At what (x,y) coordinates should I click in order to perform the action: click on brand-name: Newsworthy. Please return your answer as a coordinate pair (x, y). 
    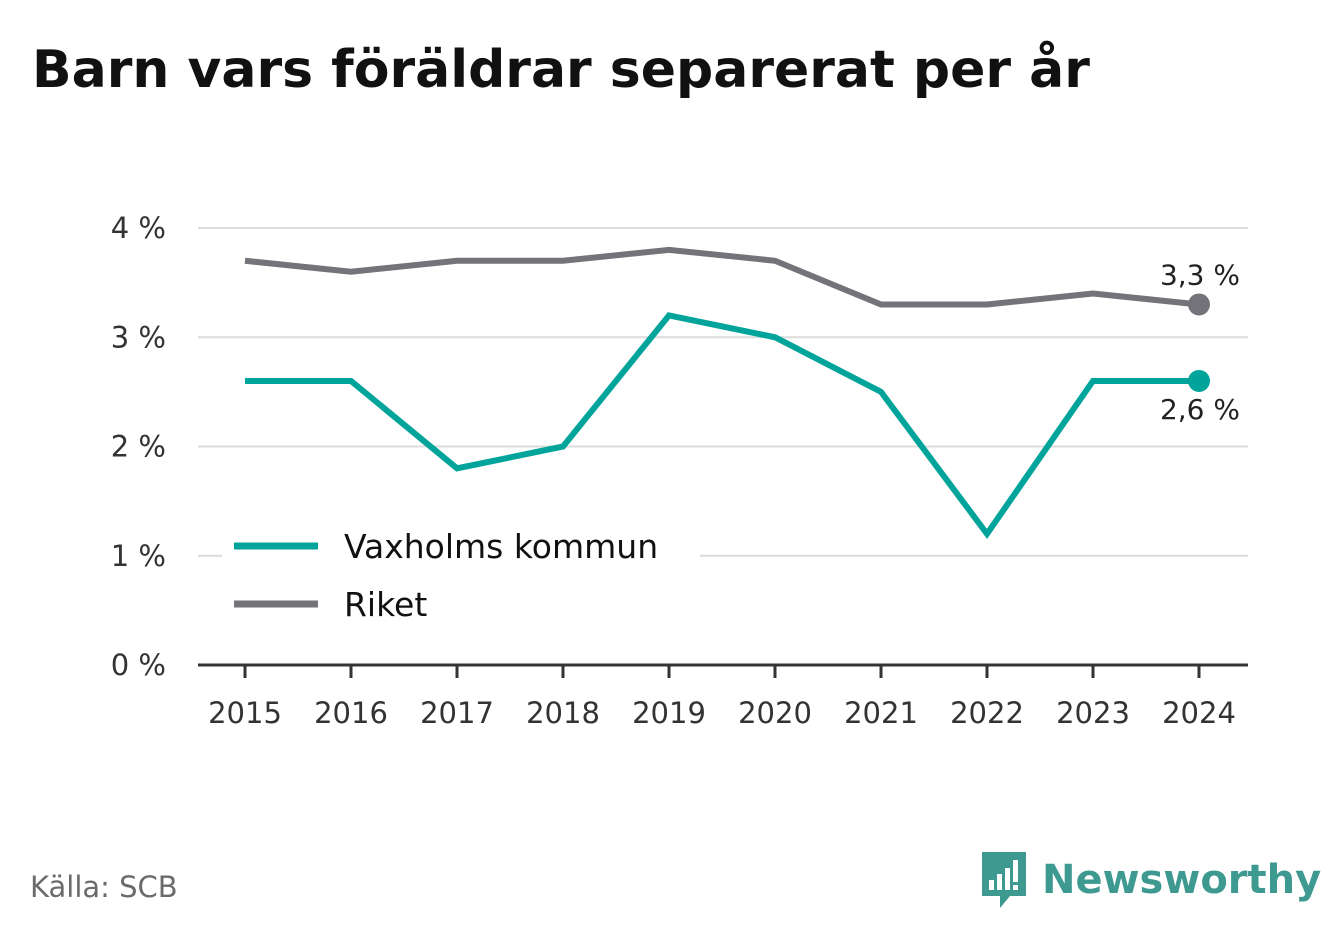
    Looking at the image, I should click on (1182, 880).